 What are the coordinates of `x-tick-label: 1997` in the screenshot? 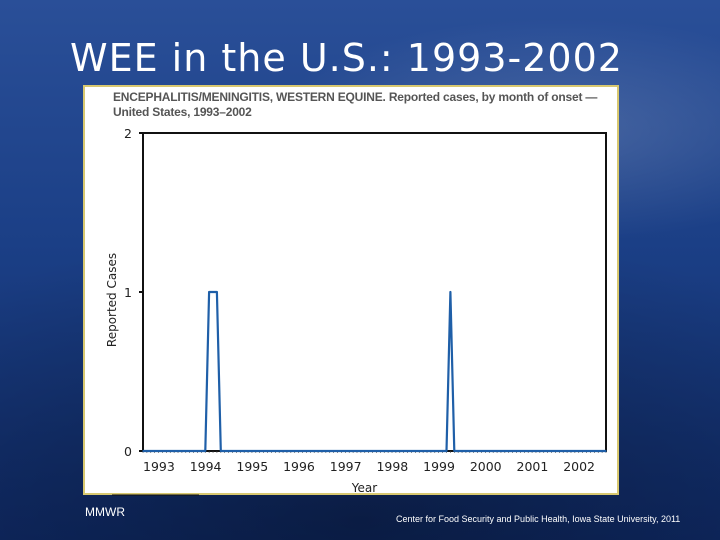 It's located at (346, 466).